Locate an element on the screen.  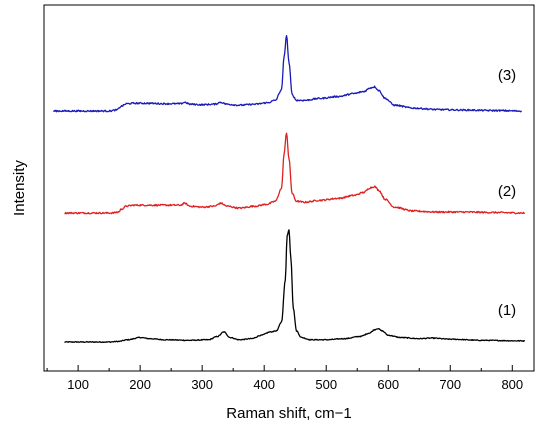
x-tick-label-200: 200 is located at coordinates (140, 384).